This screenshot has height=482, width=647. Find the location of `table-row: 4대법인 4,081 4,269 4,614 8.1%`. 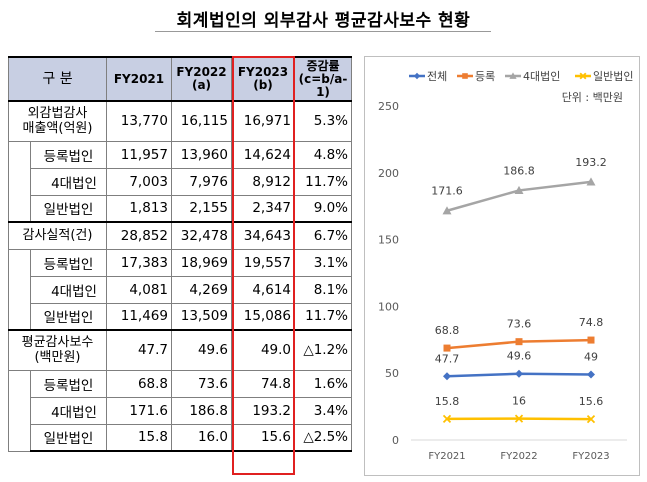

table-row: 4대법인 4,081 4,269 4,614 8.1% is located at coordinates (180, 289).